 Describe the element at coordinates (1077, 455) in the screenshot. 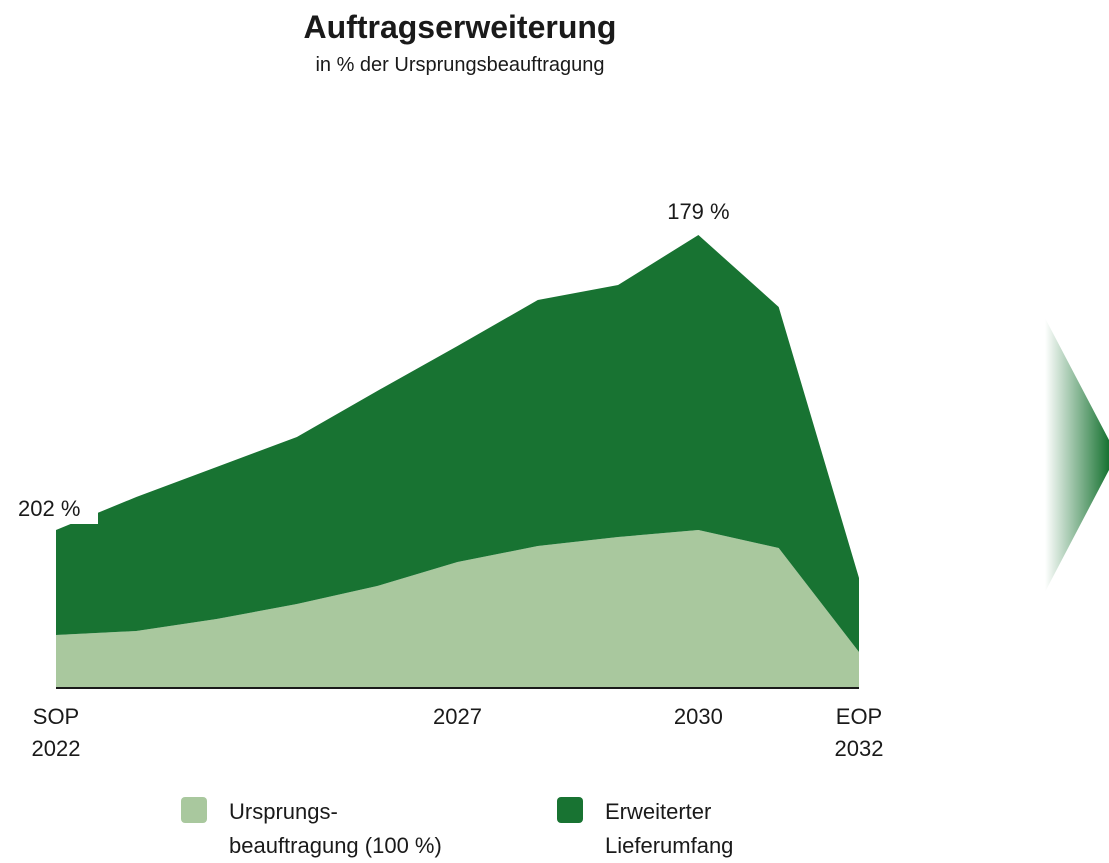

I see `arrow-shape` at that location.